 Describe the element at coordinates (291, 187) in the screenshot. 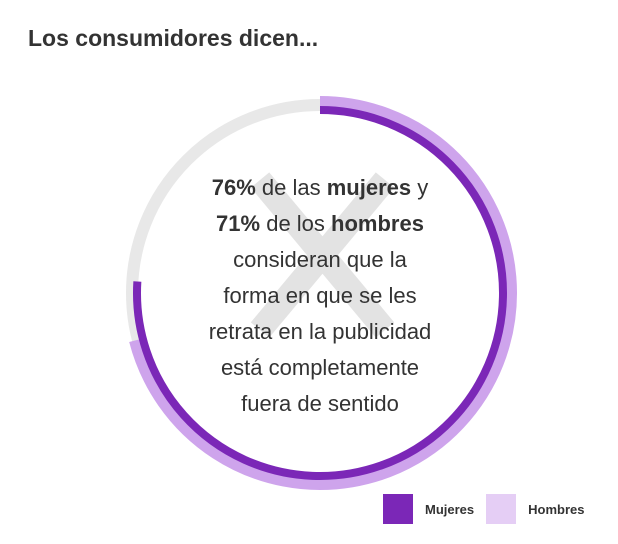

I see `text-fragment: de las` at that location.